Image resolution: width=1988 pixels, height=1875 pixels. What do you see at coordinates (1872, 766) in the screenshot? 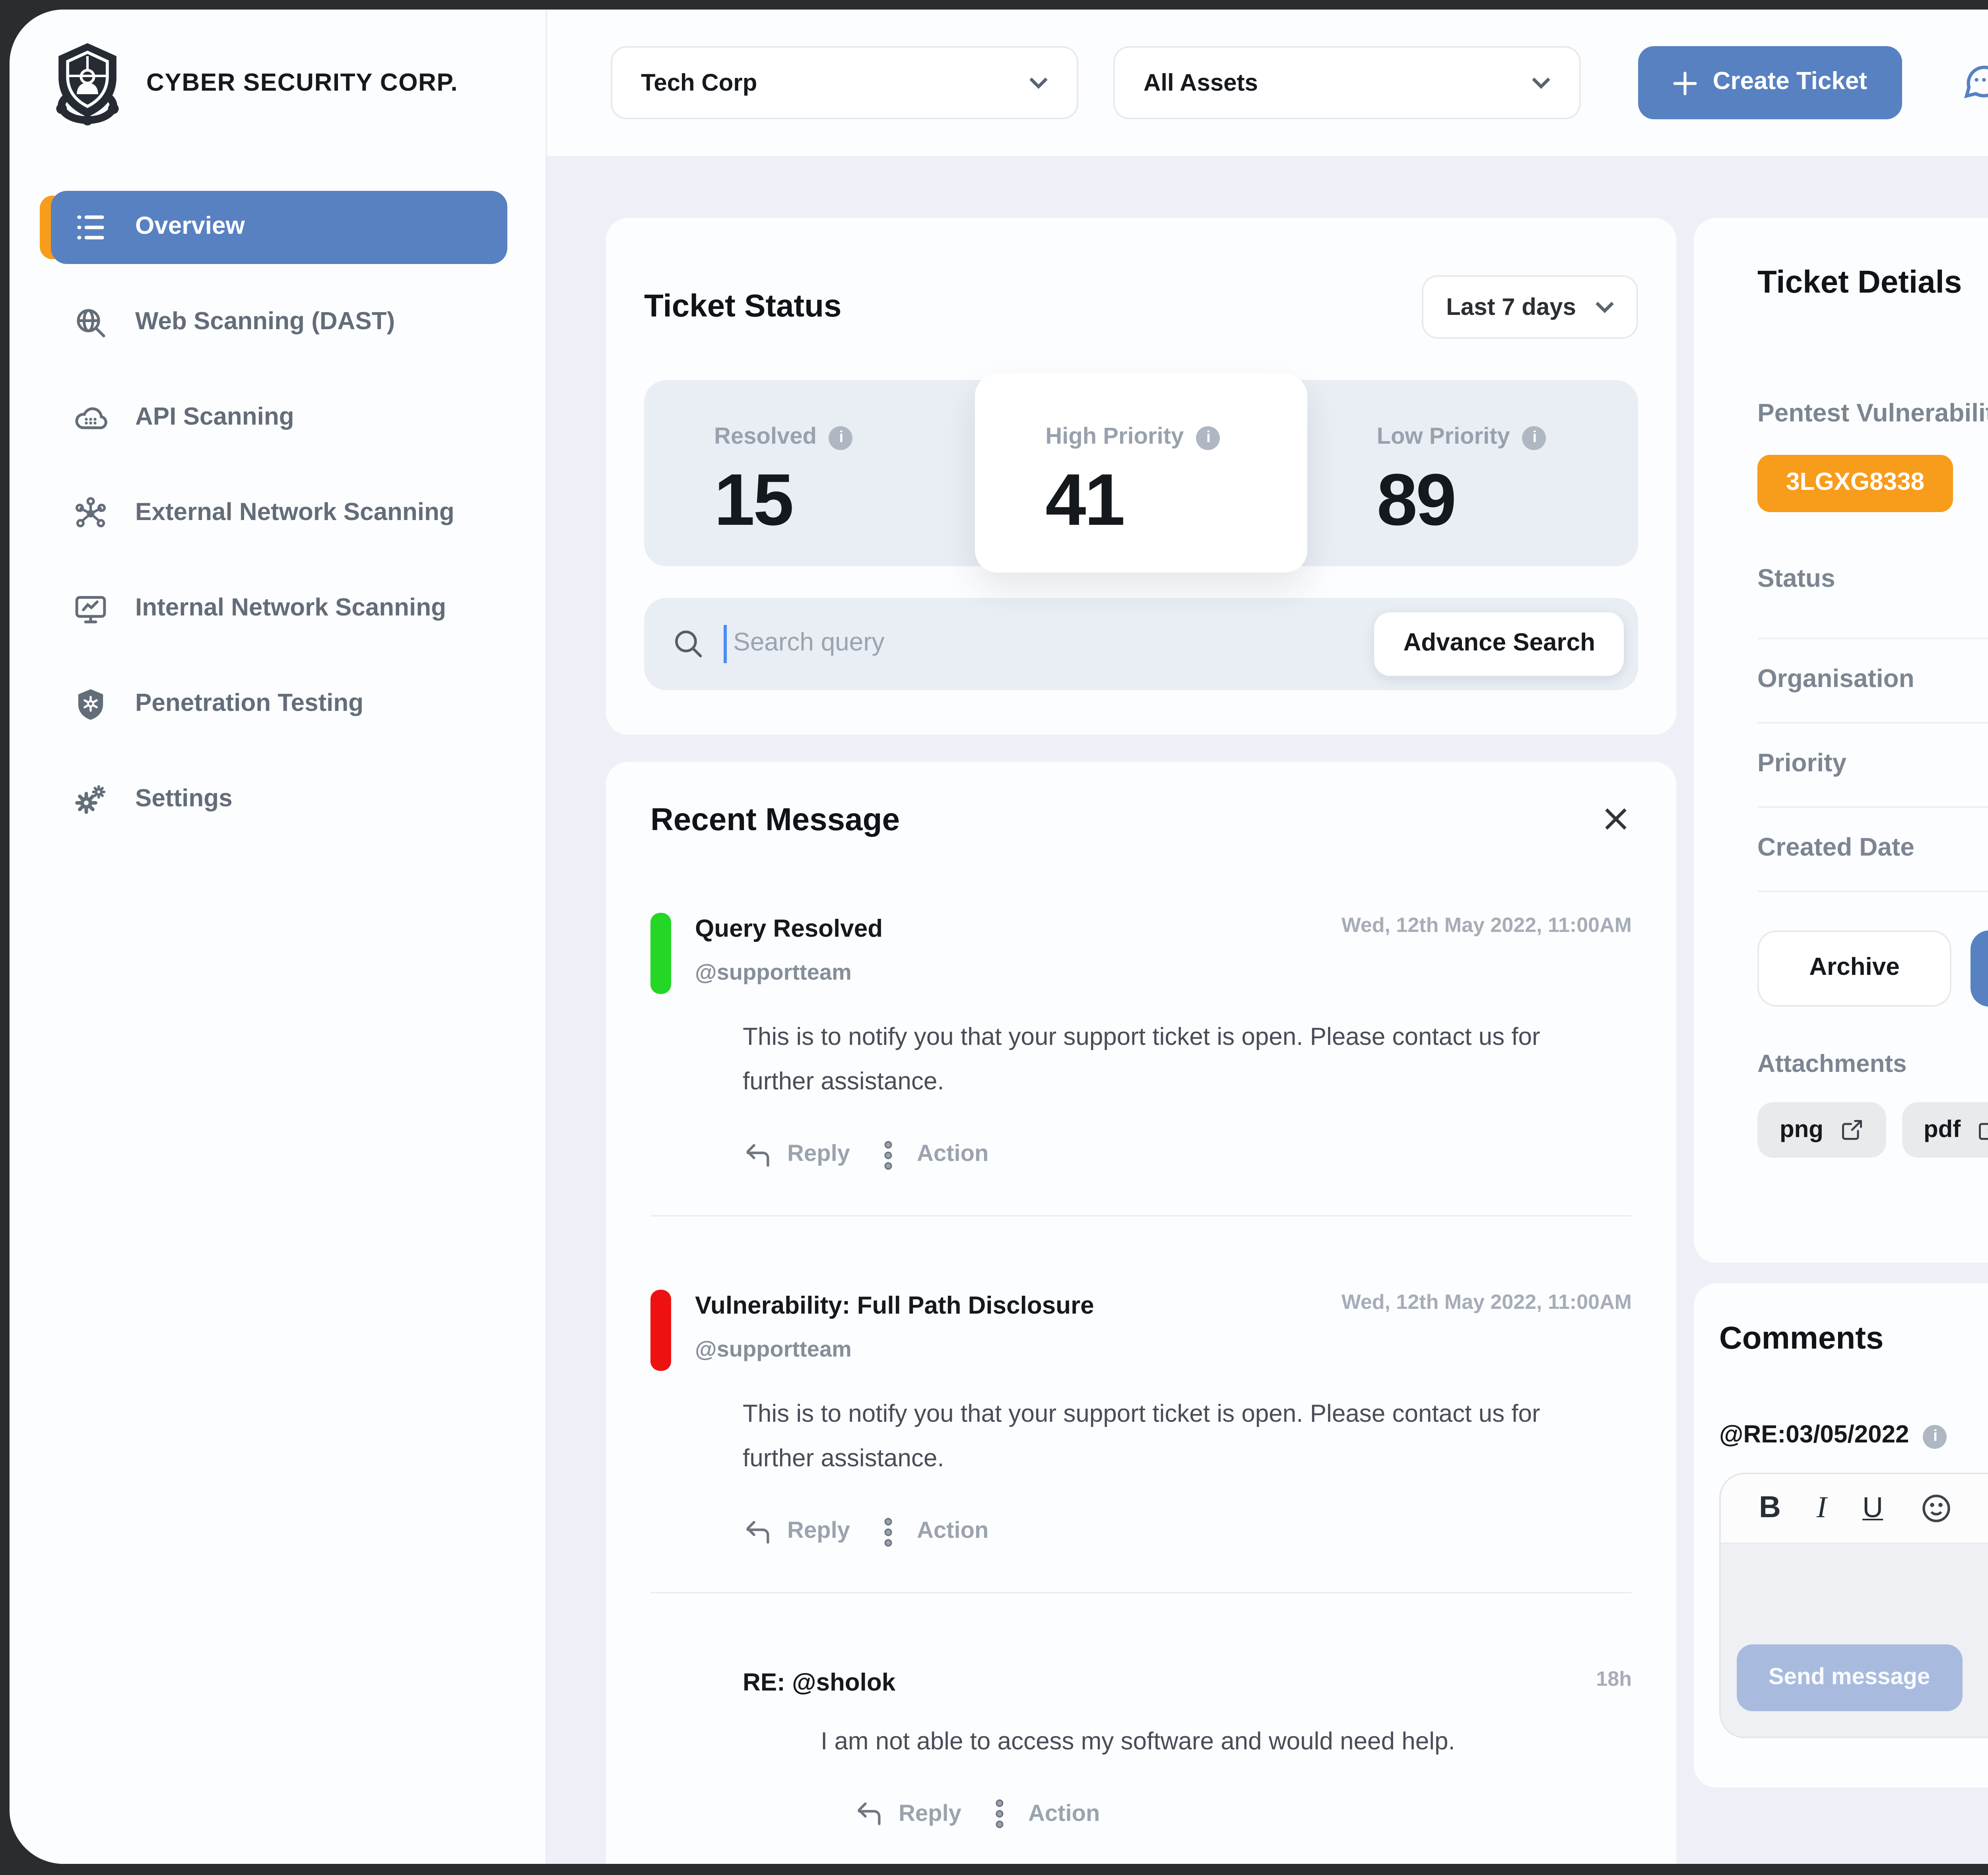
I see `detail-row-priority: Priority High` at bounding box center [1872, 766].